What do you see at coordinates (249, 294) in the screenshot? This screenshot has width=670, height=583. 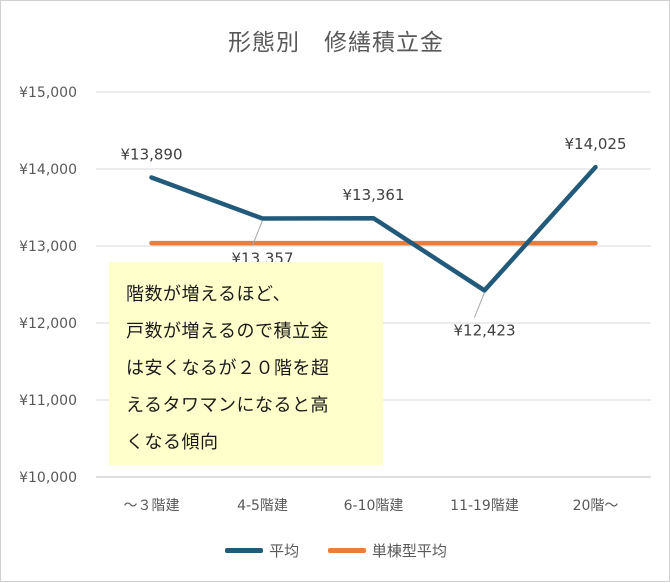 I see `note-line: 階数が増えるほど、` at bounding box center [249, 294].